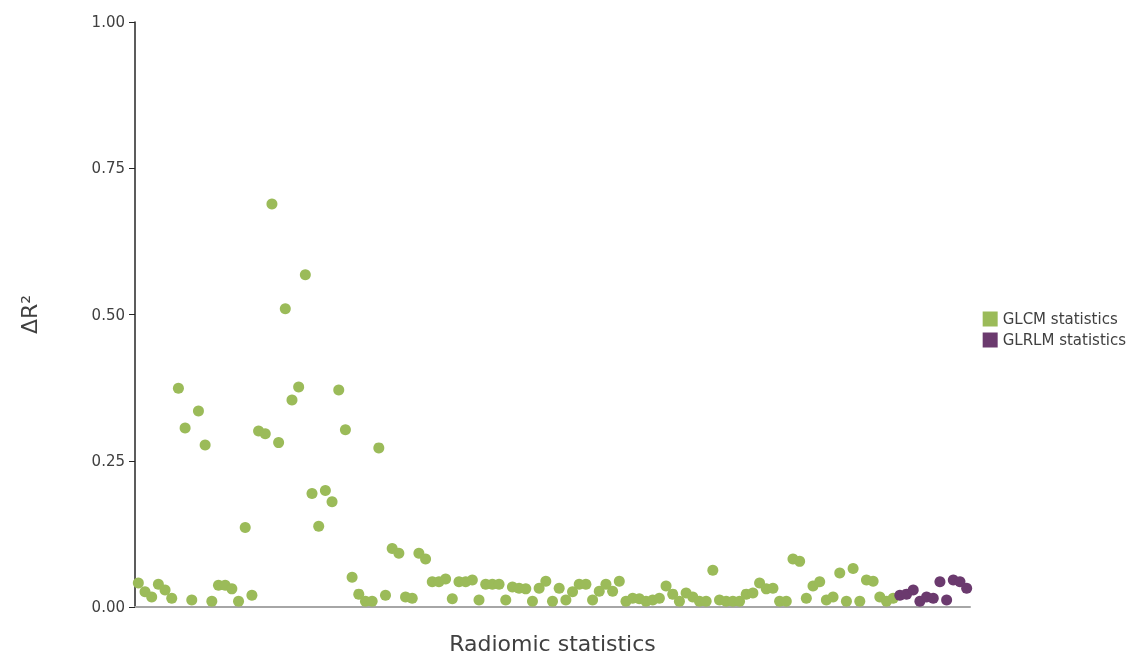 The width and height of the screenshot is (1139, 659). Describe the element at coordinates (552, 643) in the screenshot. I see `x-axis-title: Radiomic statistics` at that location.